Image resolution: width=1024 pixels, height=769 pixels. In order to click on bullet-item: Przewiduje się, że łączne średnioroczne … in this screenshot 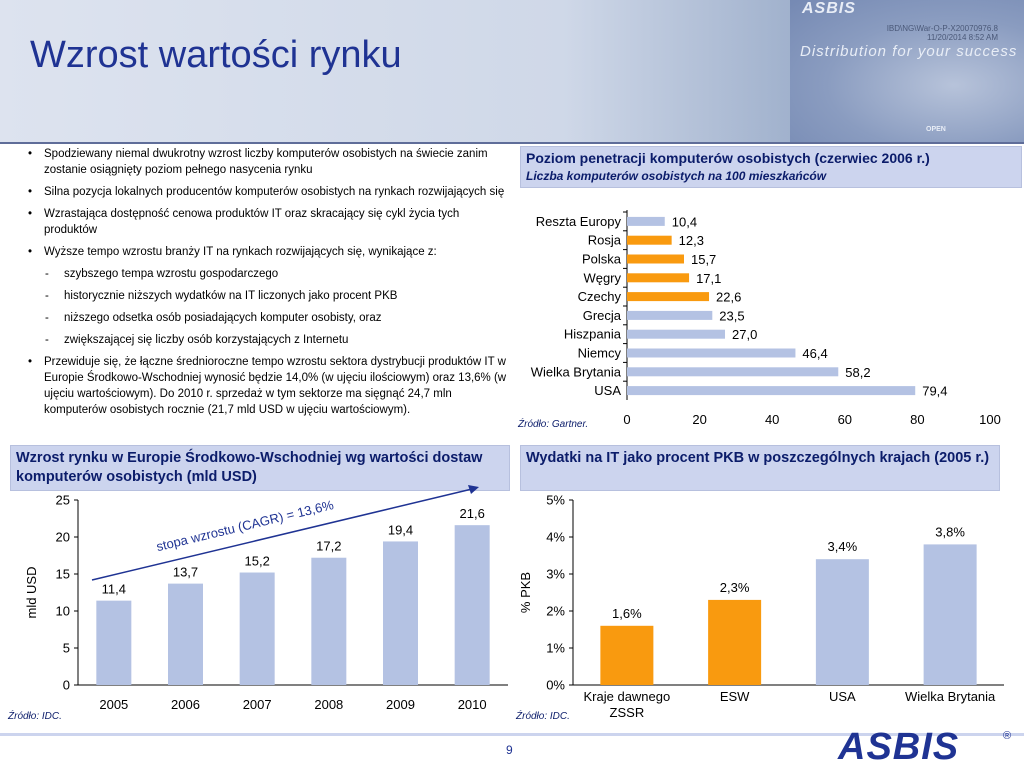, I will do `click(266, 386)`.